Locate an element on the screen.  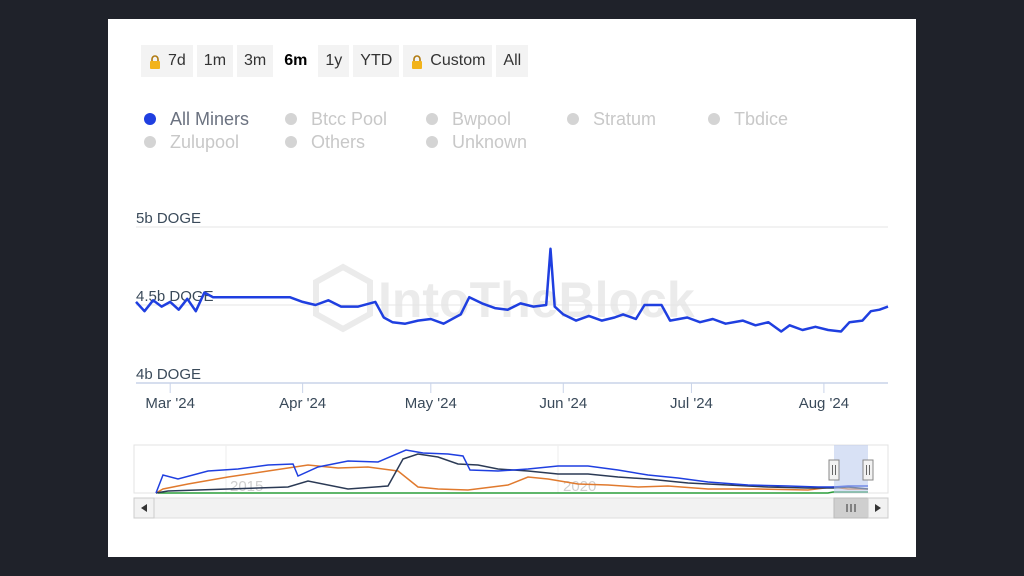
navigator-series-blue is located at coordinates (511, 471).